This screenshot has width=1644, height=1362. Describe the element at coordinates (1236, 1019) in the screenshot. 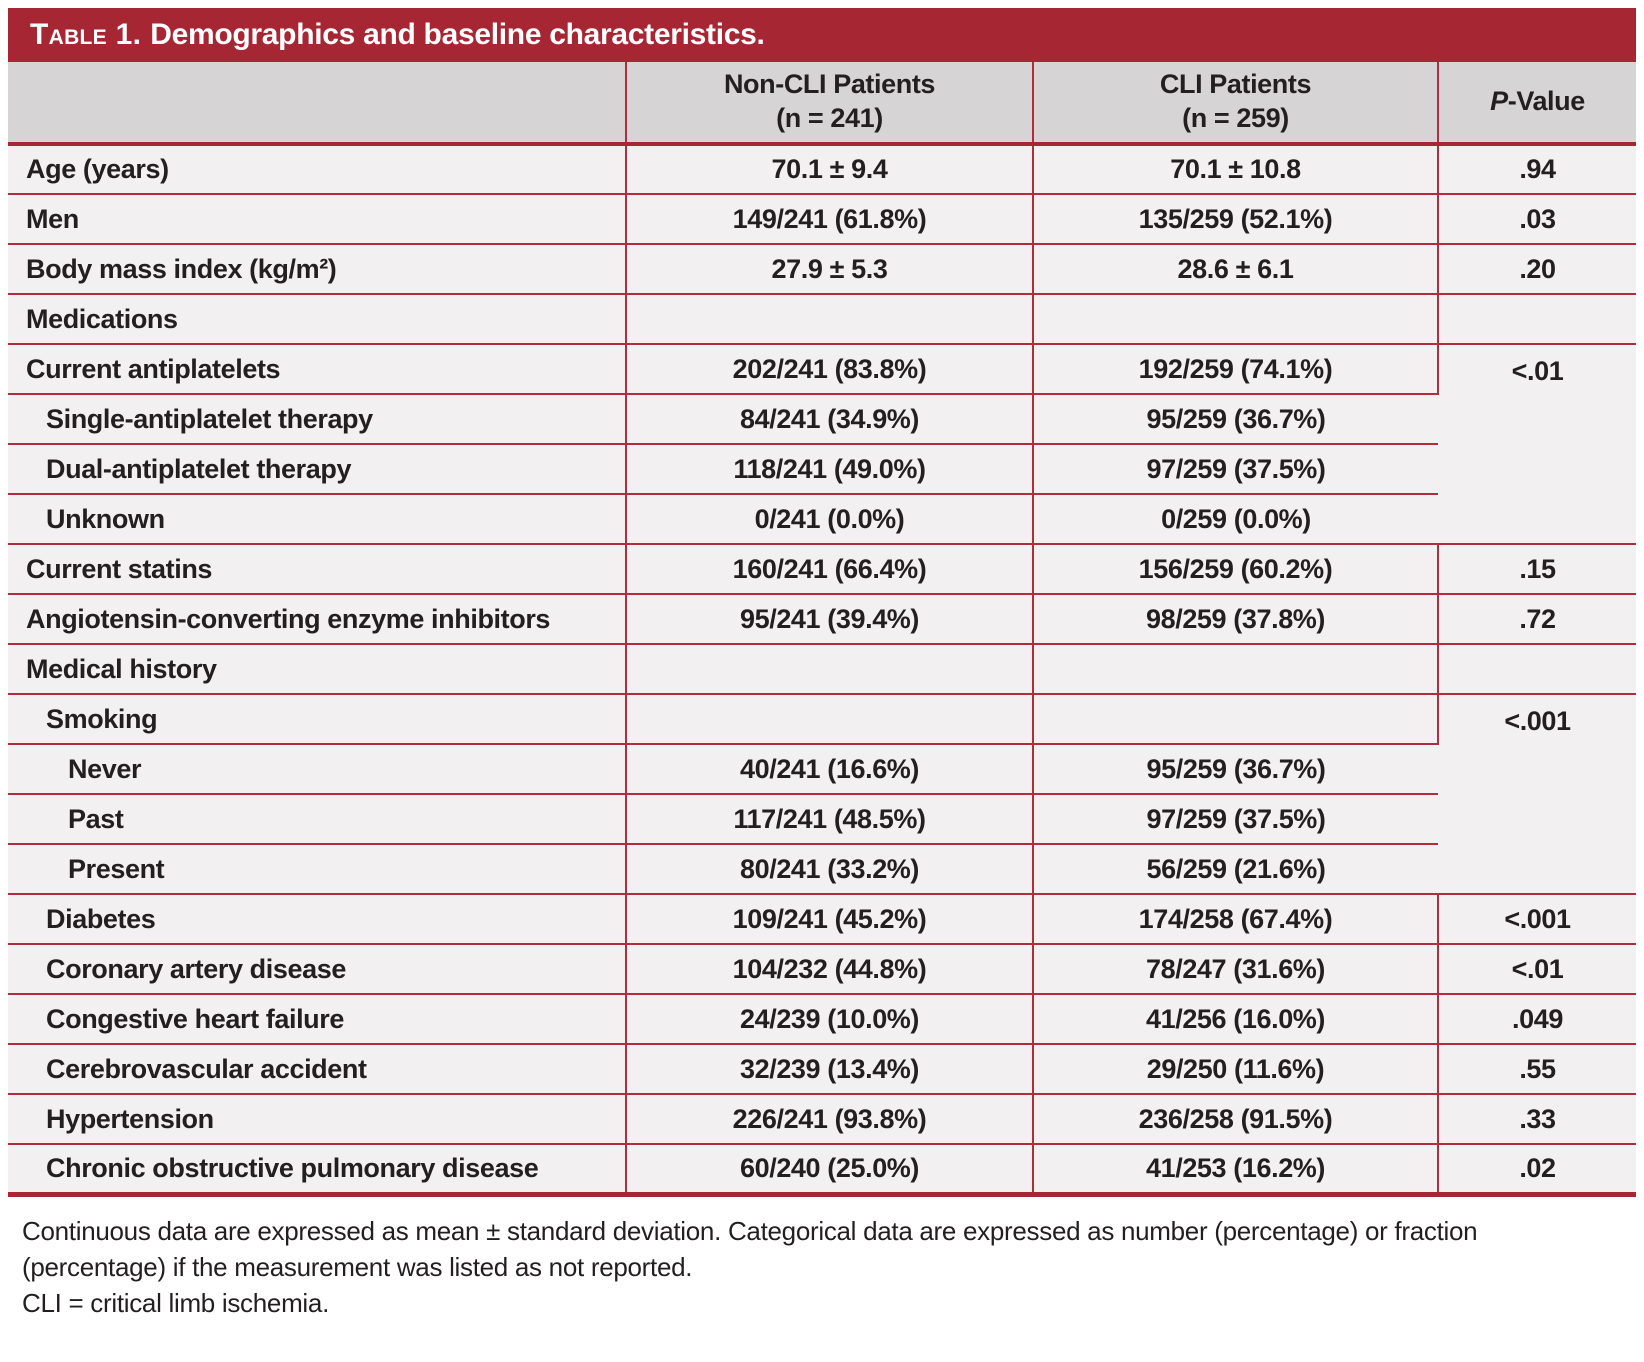

I see `cli-value: 41/256 (16.0%)` at that location.